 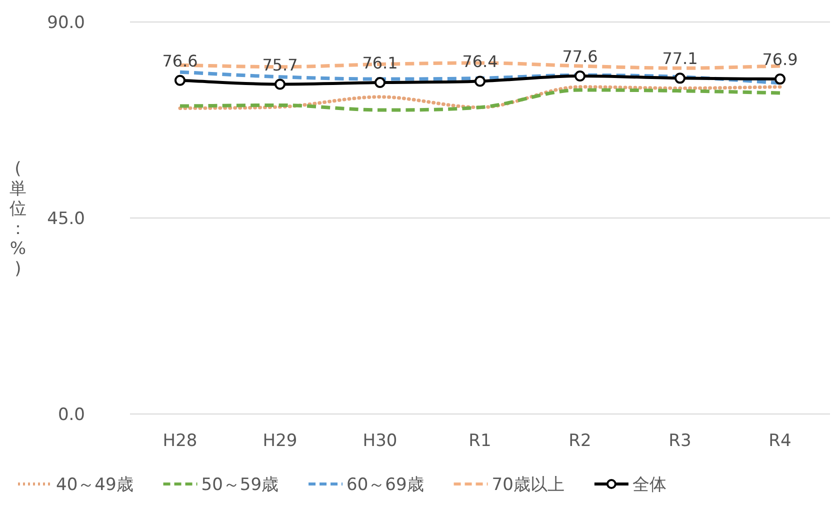 What do you see at coordinates (280, 441) in the screenshot?
I see `x-tick-label: H29` at bounding box center [280, 441].